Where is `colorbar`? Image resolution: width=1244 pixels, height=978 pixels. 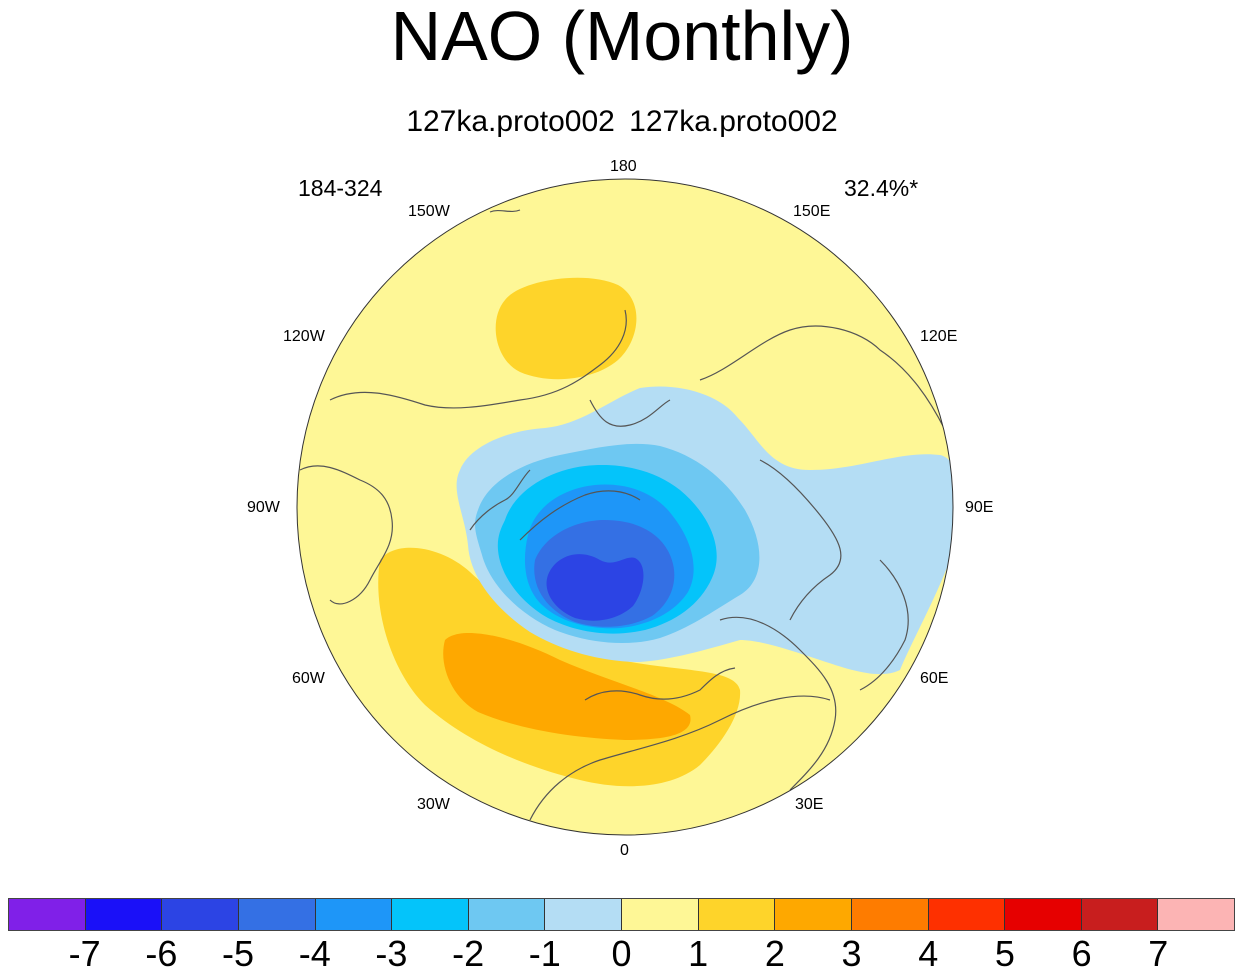 colorbar is located at coordinates (621, 914).